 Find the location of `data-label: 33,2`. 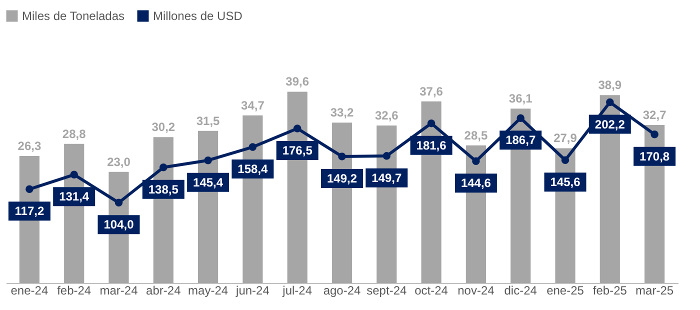

data-label: 33,2 is located at coordinates (342, 113).